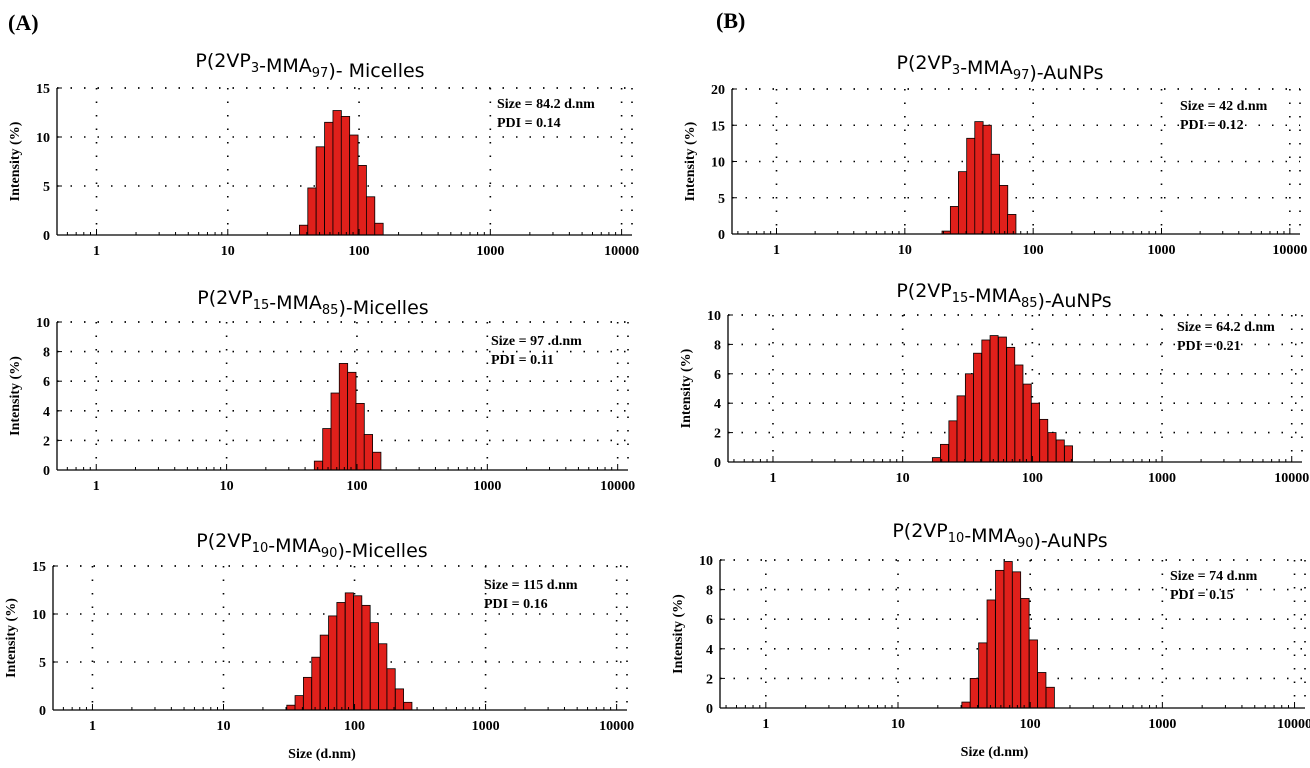 This screenshot has height=768, width=1310. What do you see at coordinates (1003, 296) in the screenshot?
I see `chart-title: P(2VP15-MMA85)-AuNPs` at bounding box center [1003, 296].